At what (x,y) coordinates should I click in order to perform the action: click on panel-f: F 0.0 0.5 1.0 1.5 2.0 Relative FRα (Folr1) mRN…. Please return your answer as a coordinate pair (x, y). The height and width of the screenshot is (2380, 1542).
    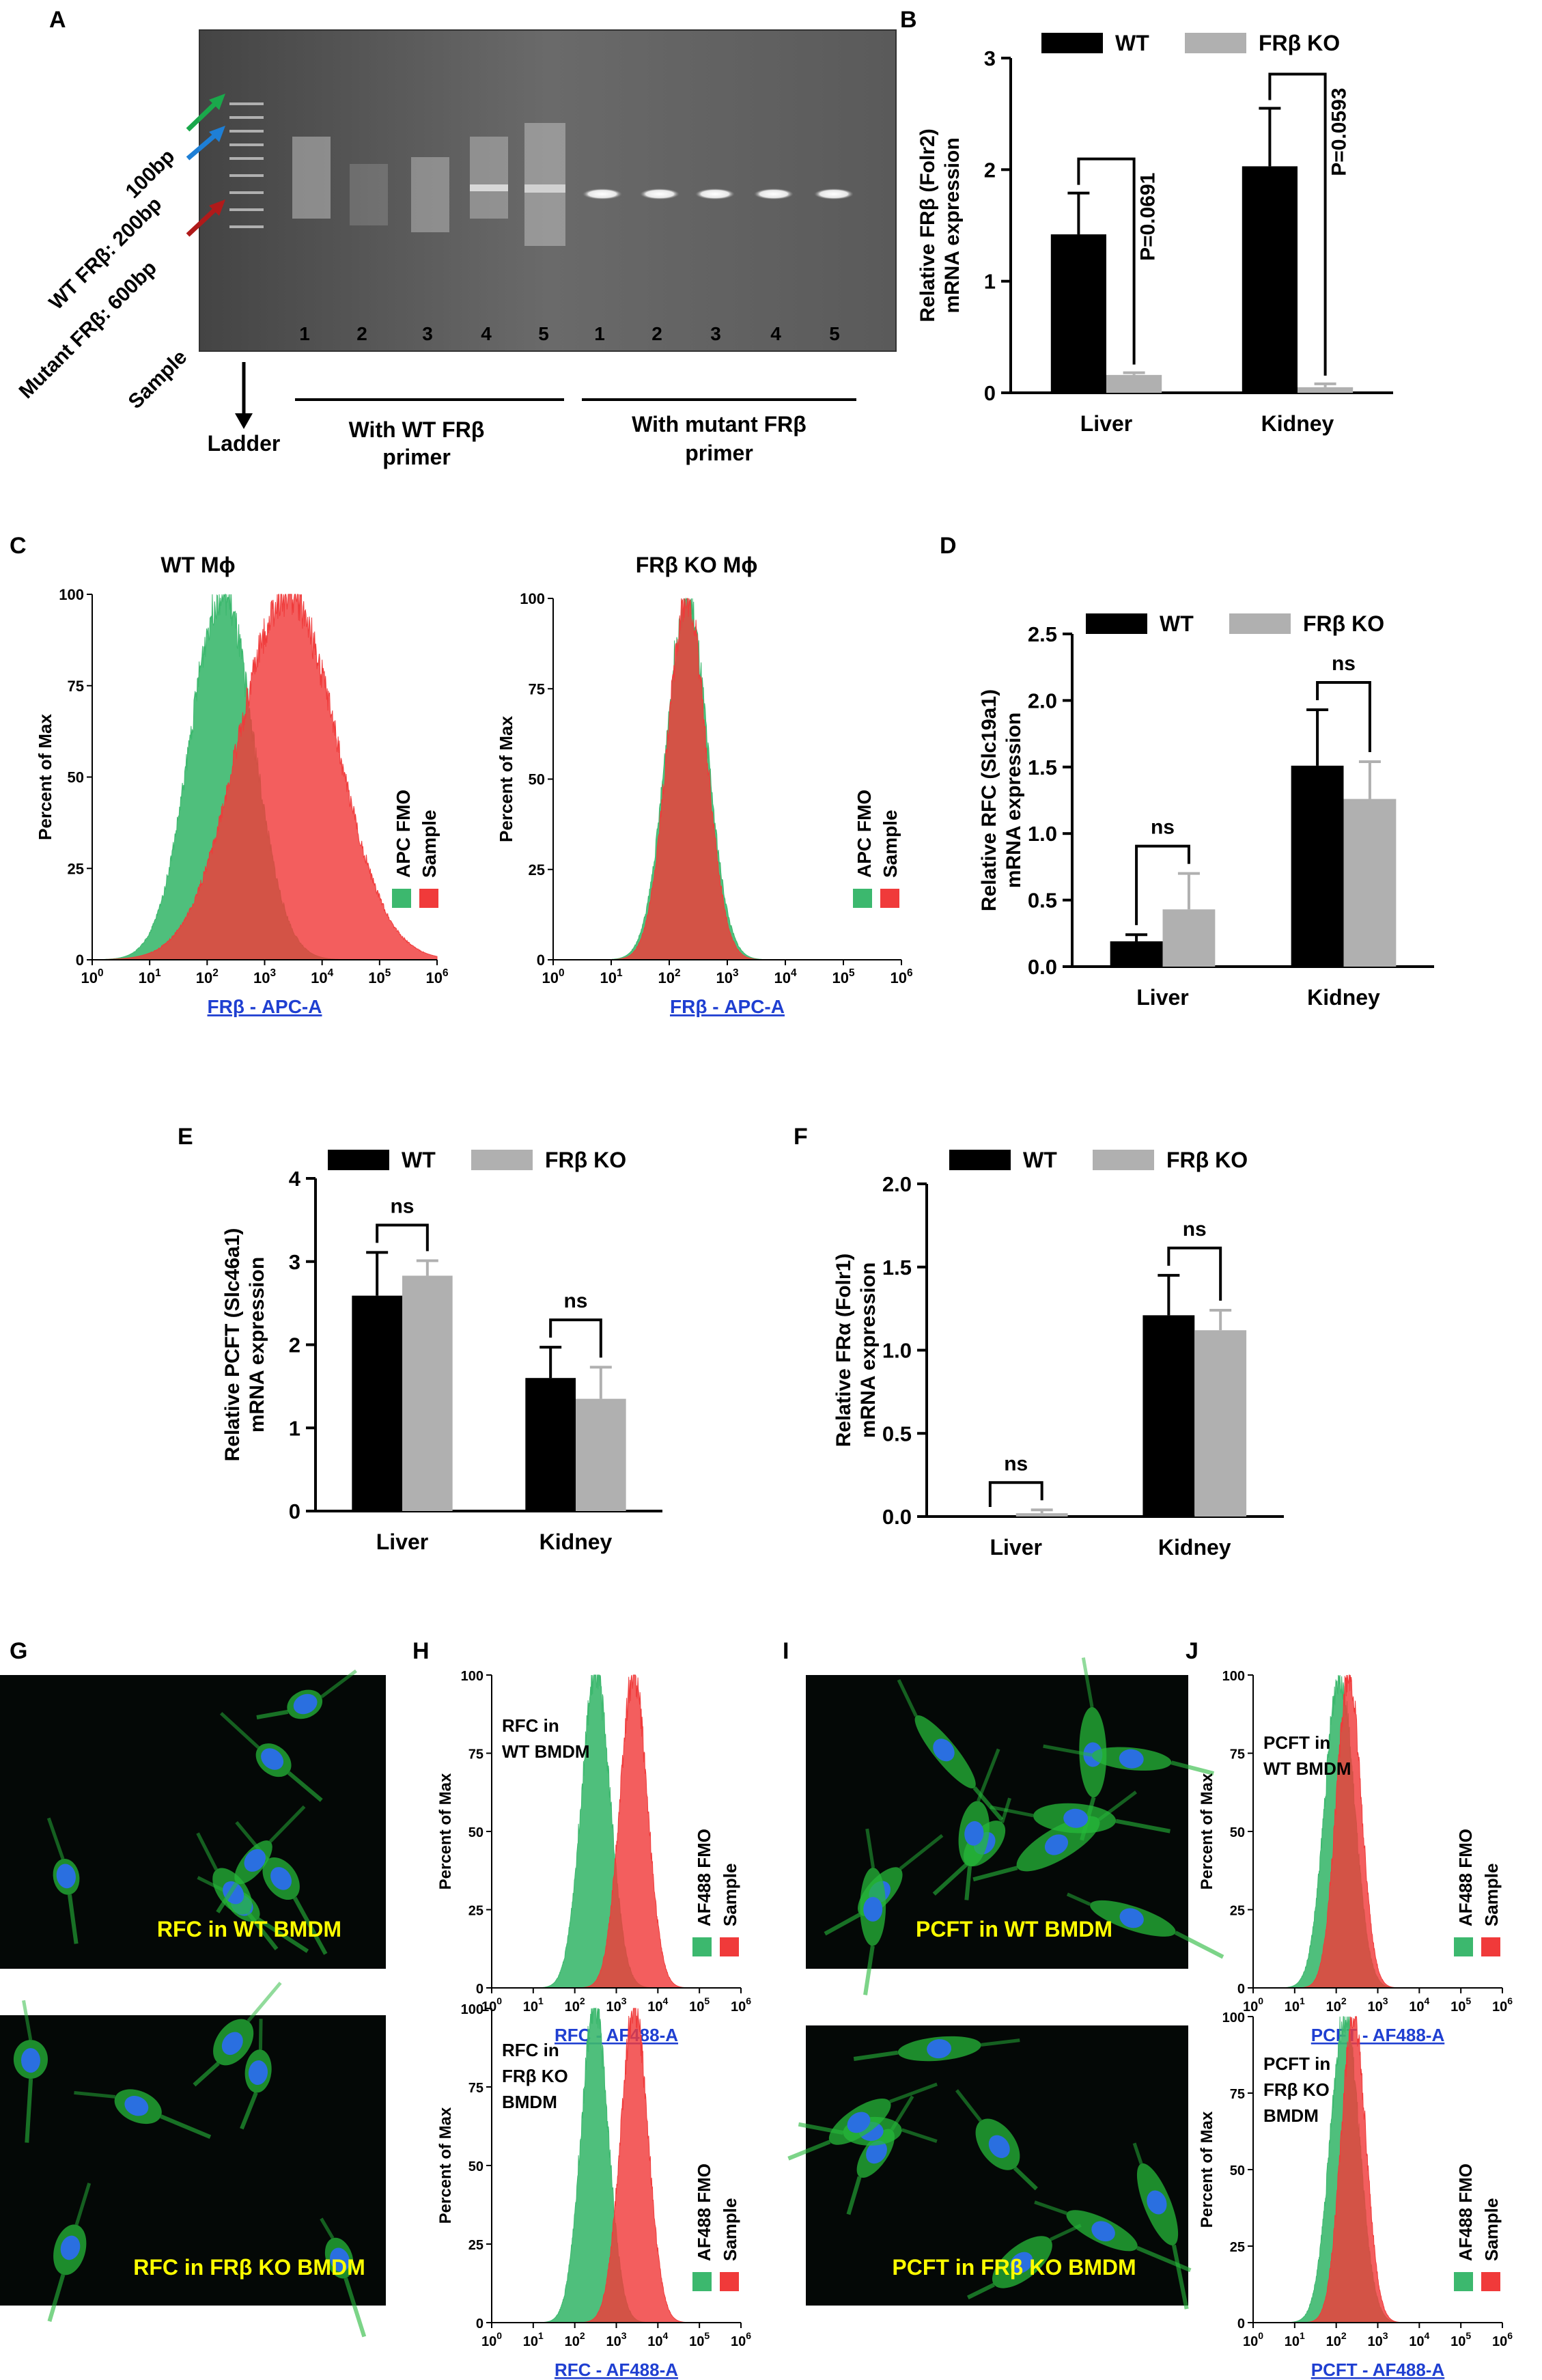
    Looking at the image, I should click on (1039, 1342).